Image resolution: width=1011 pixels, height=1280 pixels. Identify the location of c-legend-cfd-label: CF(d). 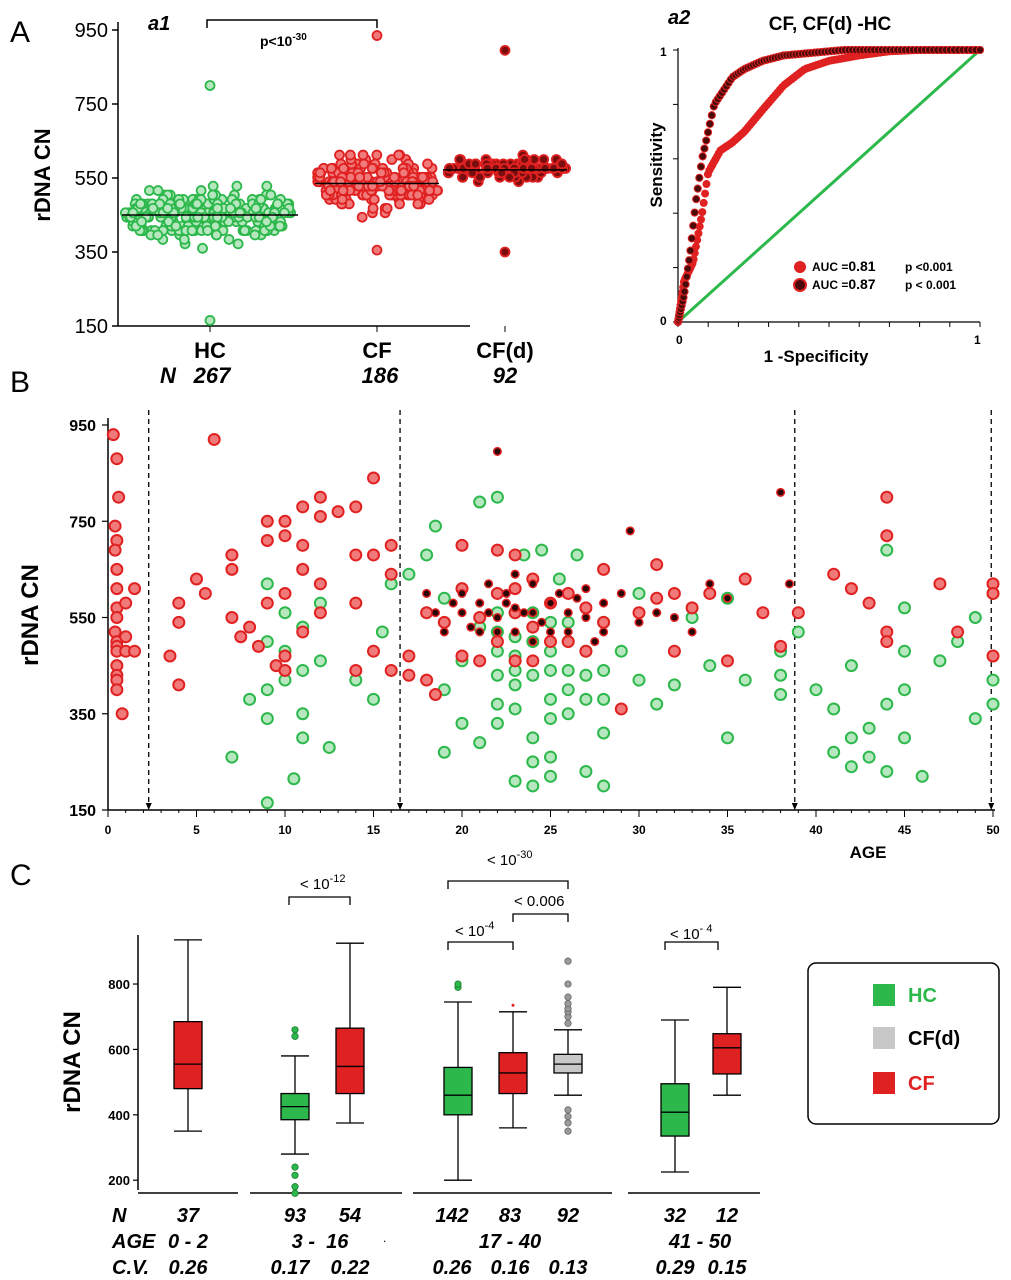
(934, 1039).